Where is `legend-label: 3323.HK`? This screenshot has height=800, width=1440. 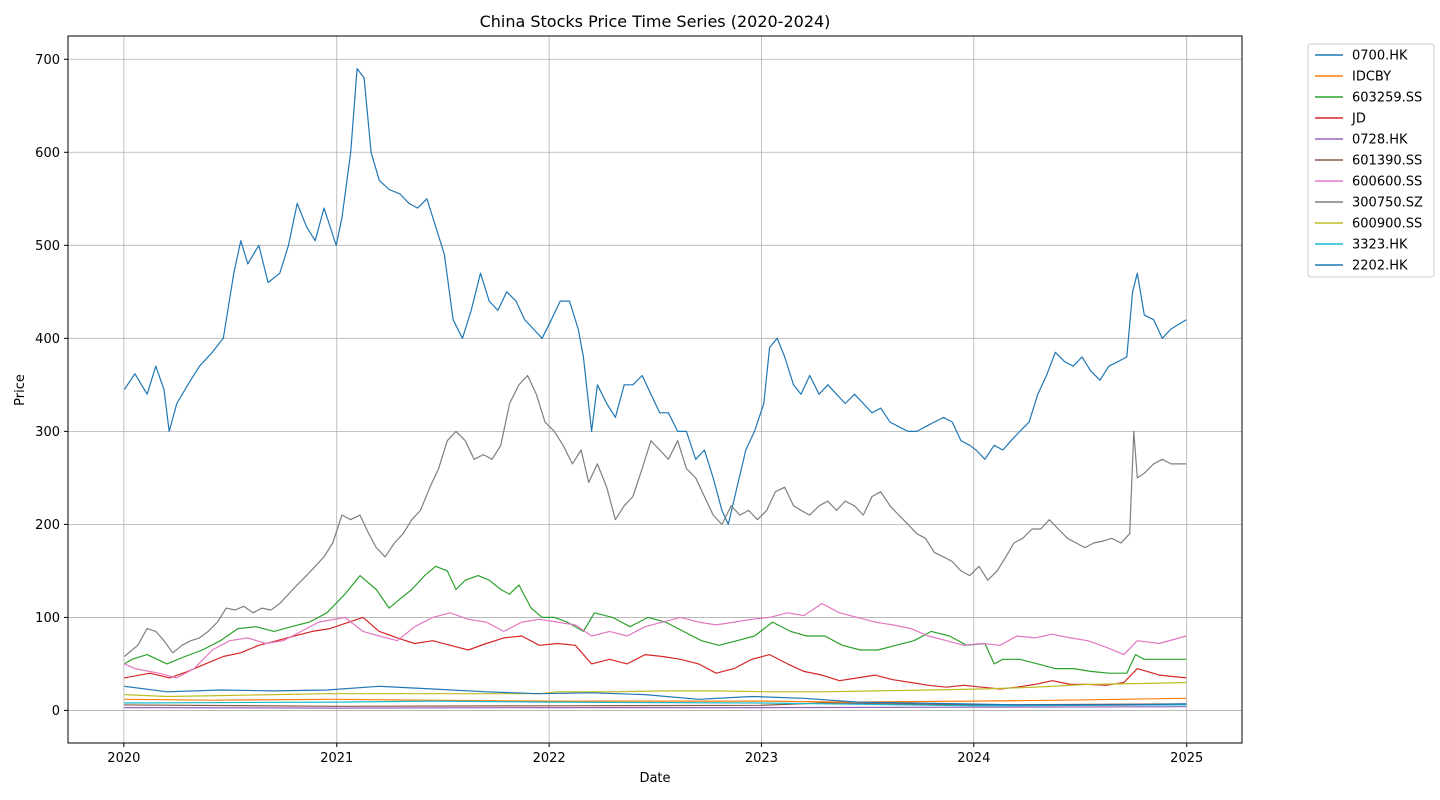 legend-label: 3323.HK is located at coordinates (1380, 245).